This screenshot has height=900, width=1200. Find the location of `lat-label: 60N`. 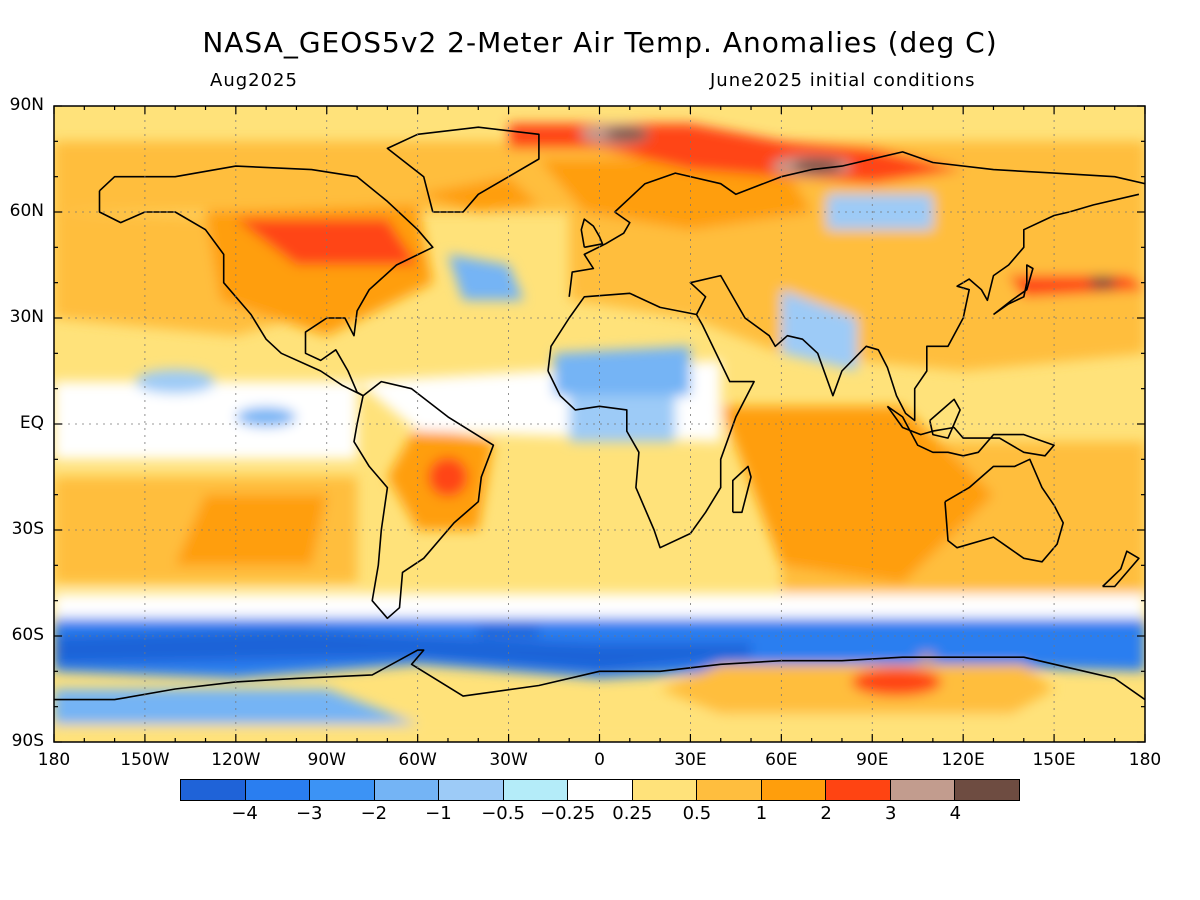

lat-label: 60N is located at coordinates (26, 211).